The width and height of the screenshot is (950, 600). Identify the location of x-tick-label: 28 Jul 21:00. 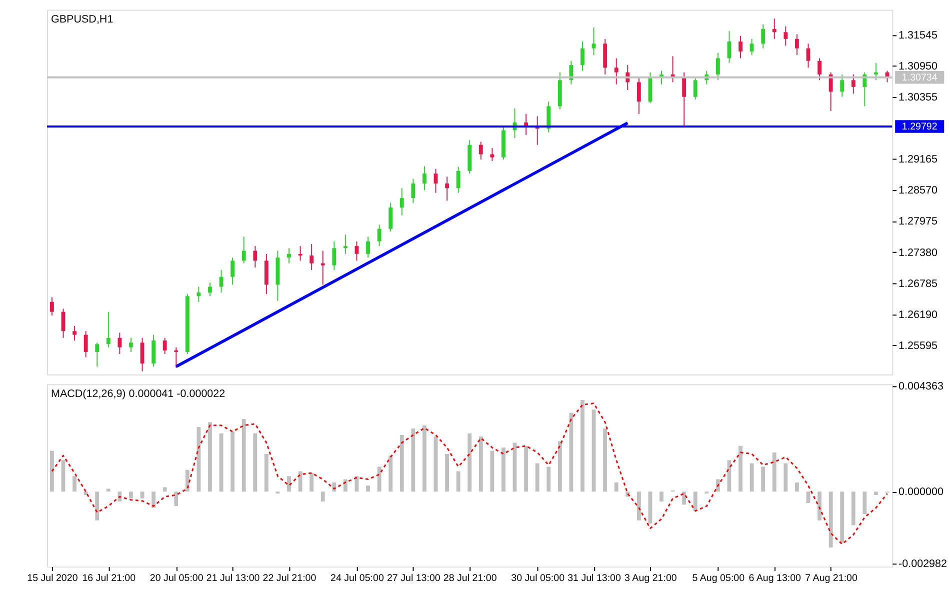
(470, 578).